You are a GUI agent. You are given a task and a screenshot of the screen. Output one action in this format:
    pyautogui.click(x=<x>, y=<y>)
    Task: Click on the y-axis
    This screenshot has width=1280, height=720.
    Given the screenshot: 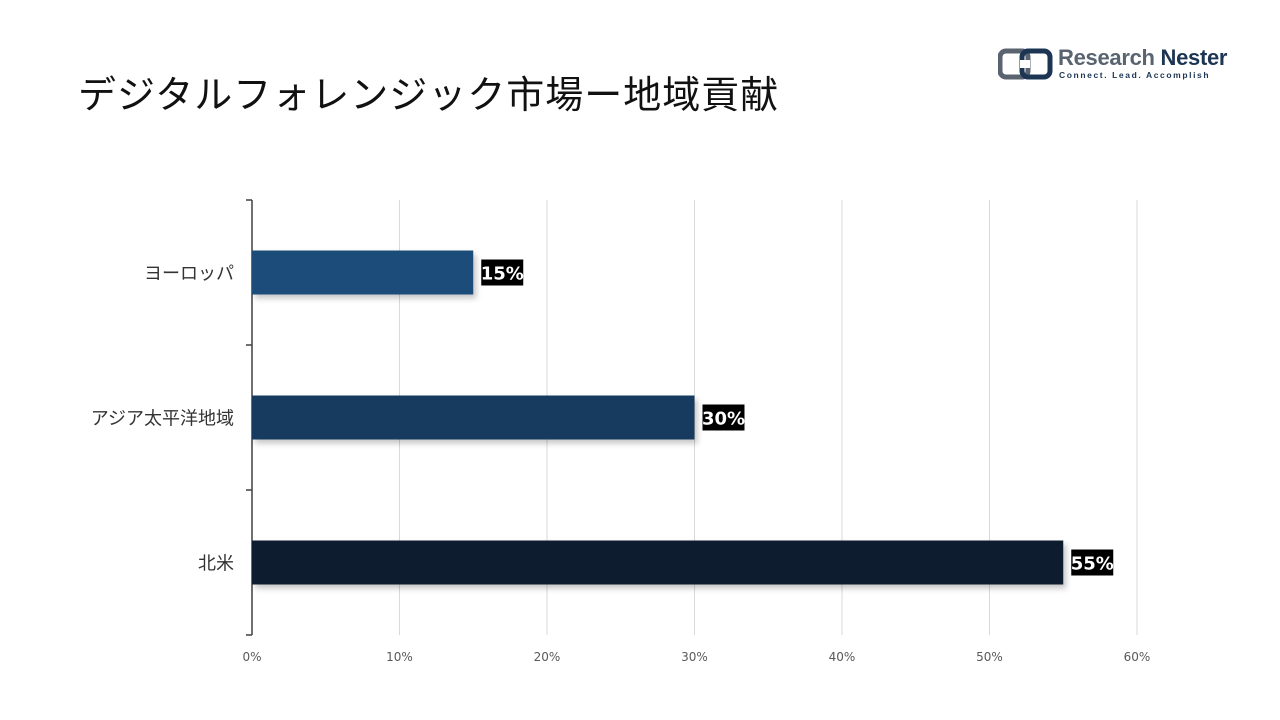 What is the action you would take?
    pyautogui.click(x=249, y=417)
    